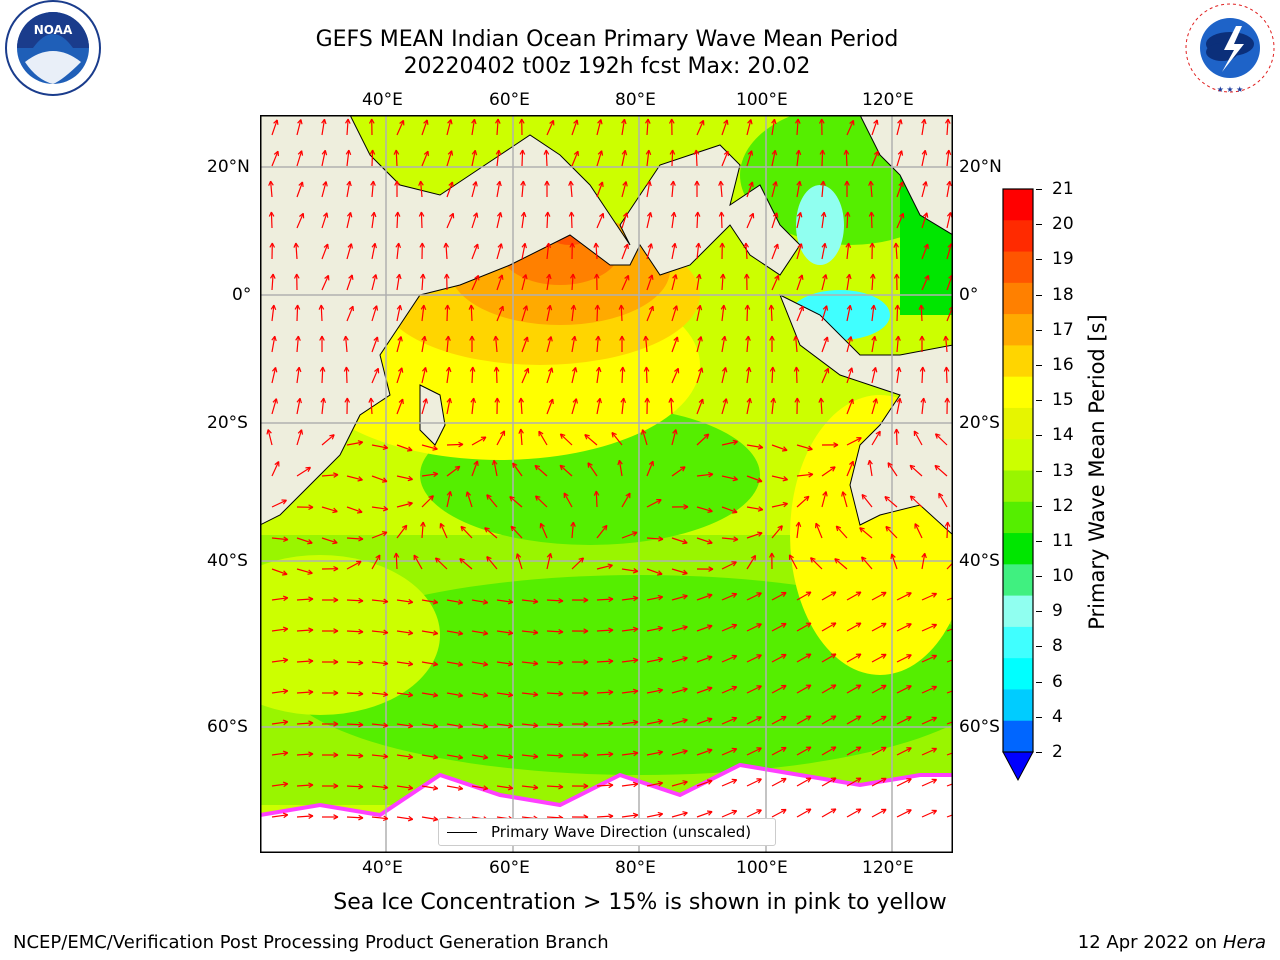  Describe the element at coordinates (53, 30) in the screenshot. I see `noaa-wordmark: NOAA` at that location.